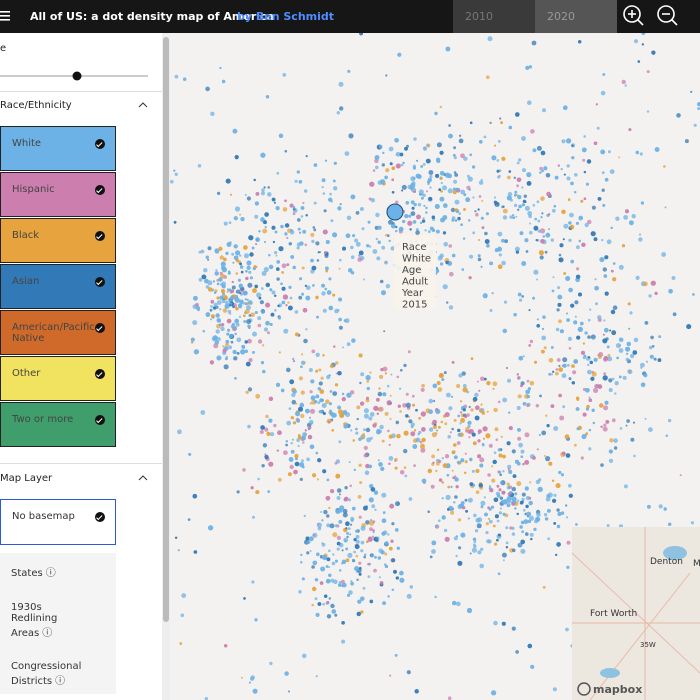 This screenshot has width=700, height=700. Describe the element at coordinates (58, 194) in the screenshot. I see `legend-item: Hispanic` at that location.